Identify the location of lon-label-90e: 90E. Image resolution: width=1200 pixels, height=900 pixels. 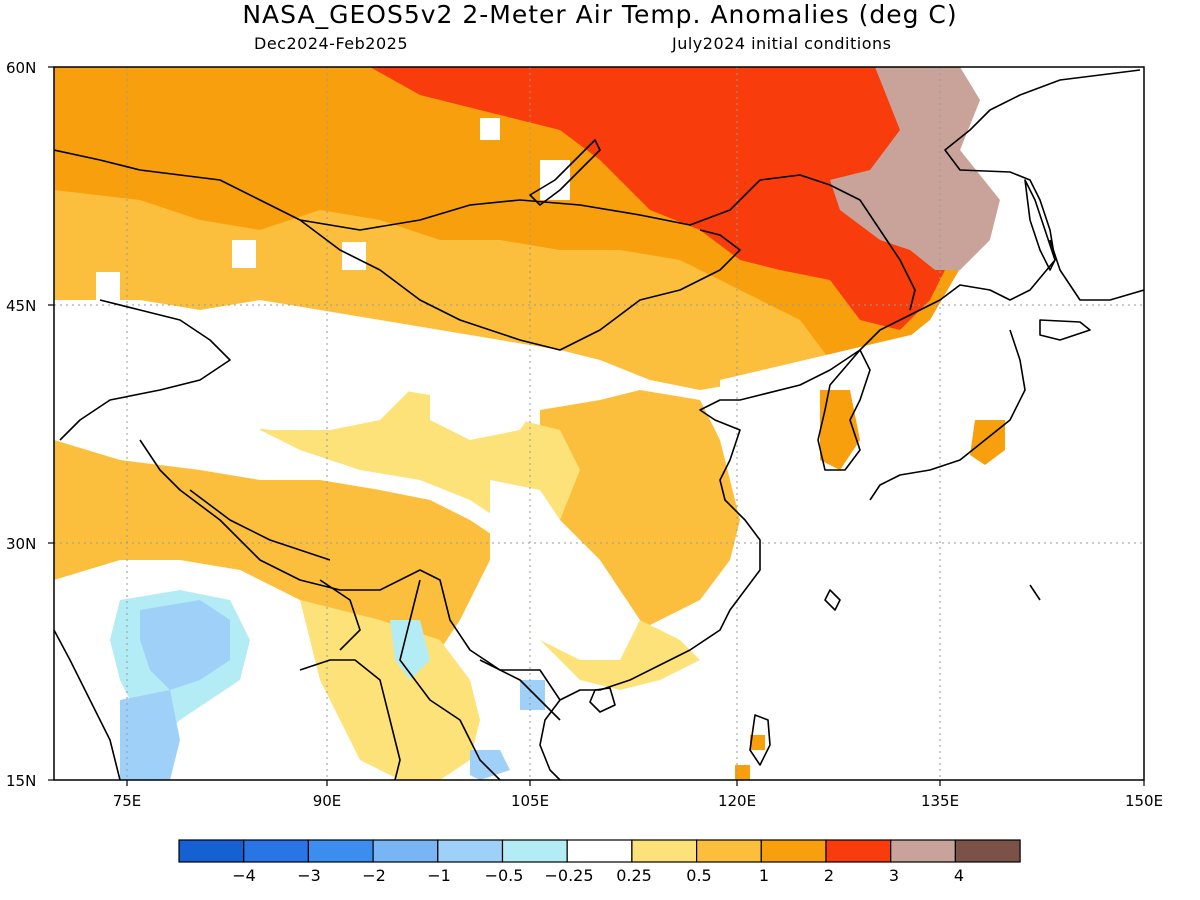
(327, 801).